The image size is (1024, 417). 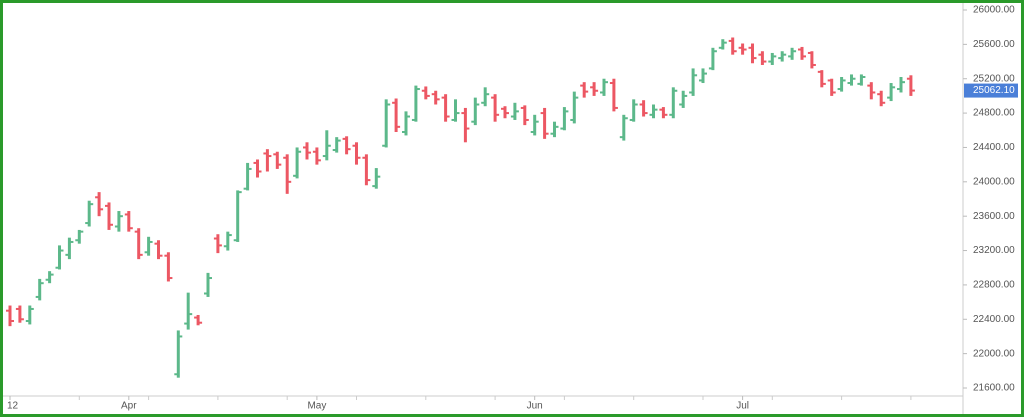 What do you see at coordinates (316, 406) in the screenshot?
I see `x-tick-label: May` at bounding box center [316, 406].